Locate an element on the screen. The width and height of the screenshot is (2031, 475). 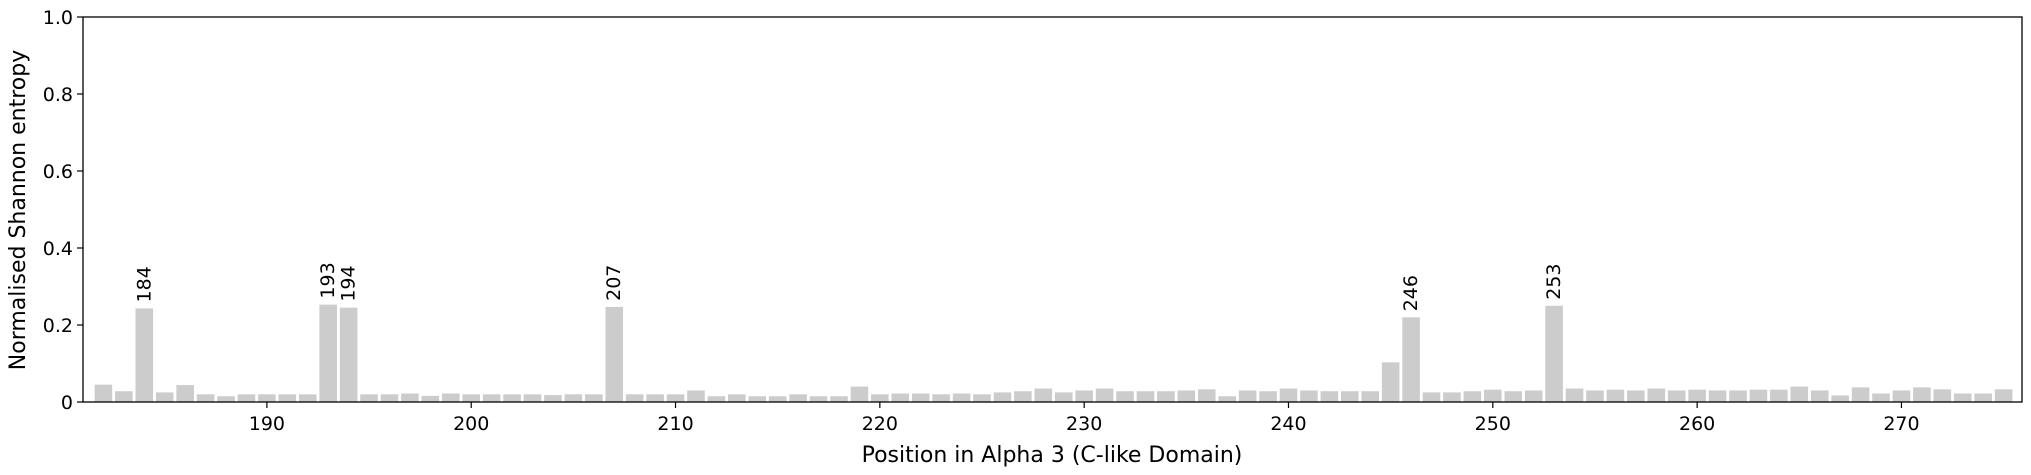
bar-label-193: 193 is located at coordinates (328, 280).